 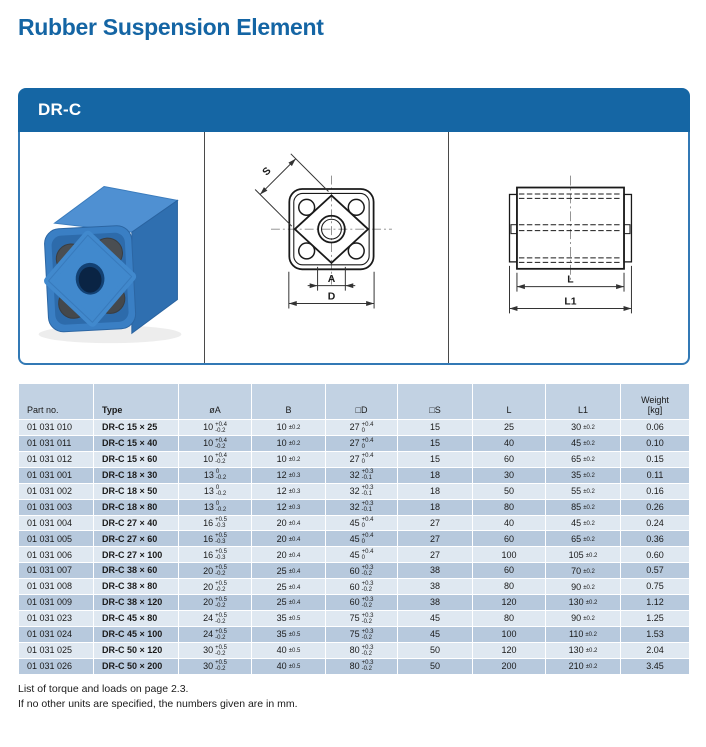 What do you see at coordinates (583, 571) in the screenshot?
I see `cell-L1: 70 ±0.2` at bounding box center [583, 571].